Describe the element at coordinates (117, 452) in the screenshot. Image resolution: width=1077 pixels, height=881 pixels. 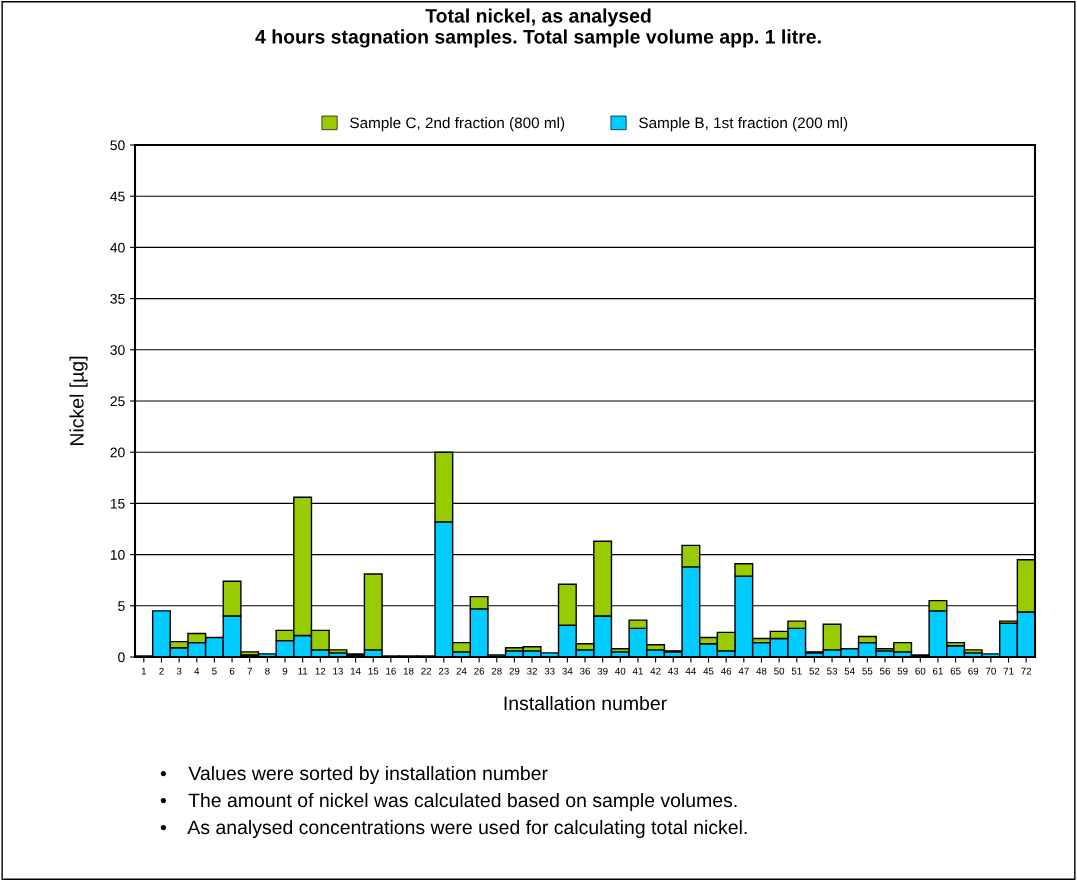
I see `y-tick-label: 20` at that location.